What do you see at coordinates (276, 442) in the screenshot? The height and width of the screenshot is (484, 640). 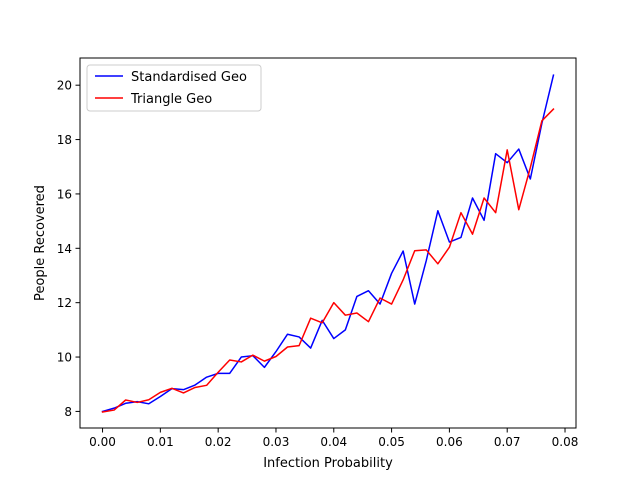 I see `x-tick-label: 0.03` at bounding box center [276, 442].